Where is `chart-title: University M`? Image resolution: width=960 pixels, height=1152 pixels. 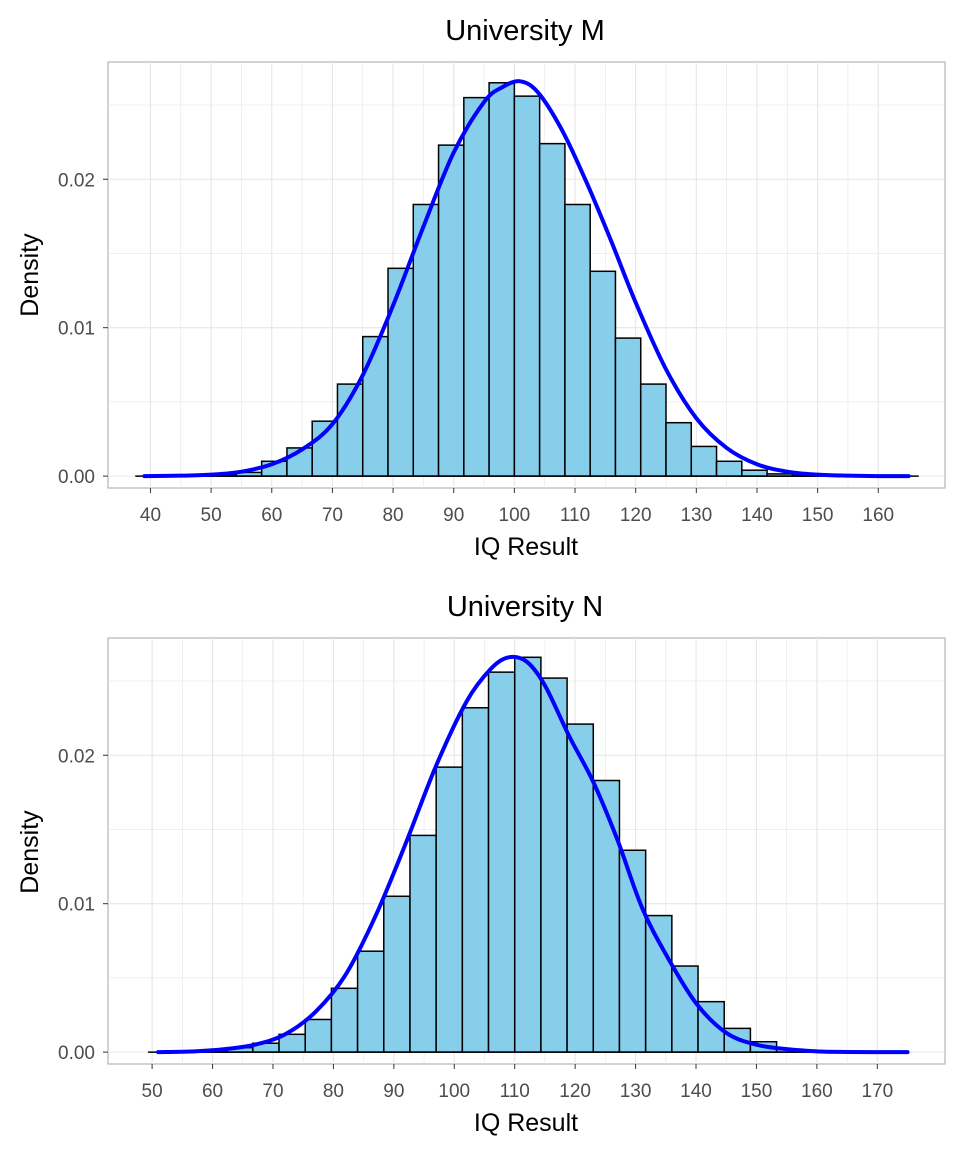
chart-title: University M is located at coordinates (525, 31).